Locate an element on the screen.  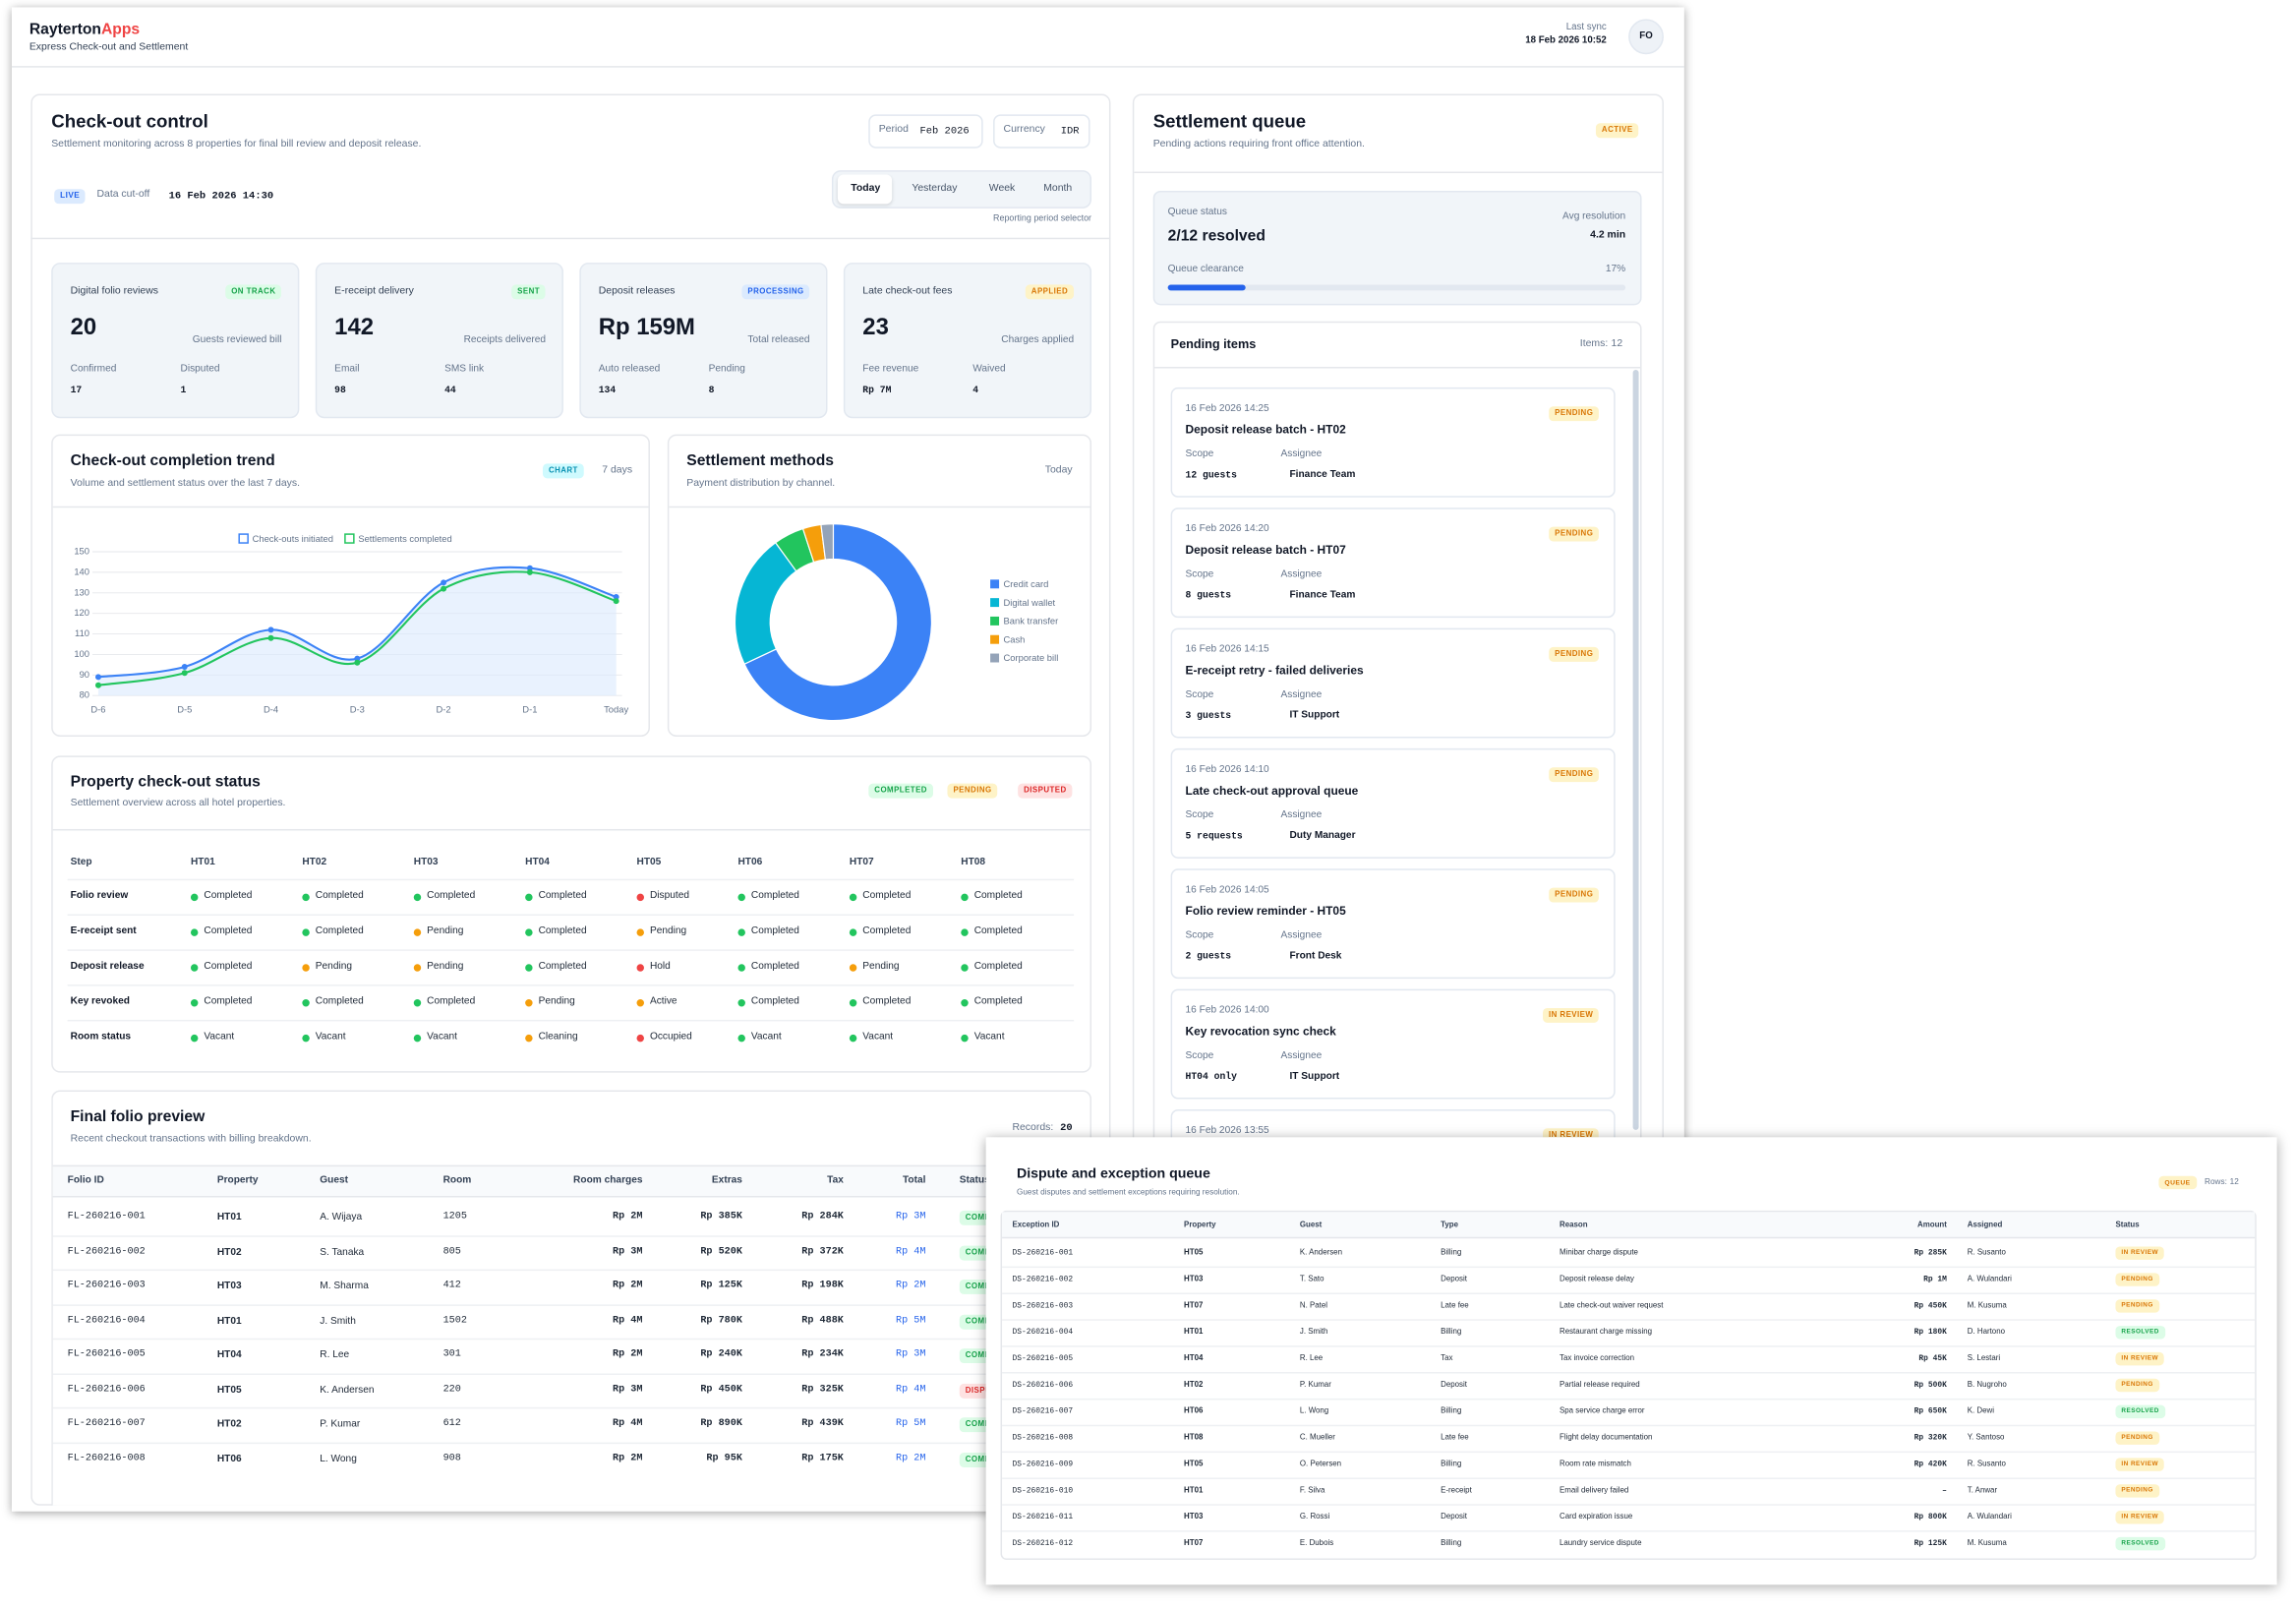
legend-label: Bank transfer is located at coordinates (1031, 621).